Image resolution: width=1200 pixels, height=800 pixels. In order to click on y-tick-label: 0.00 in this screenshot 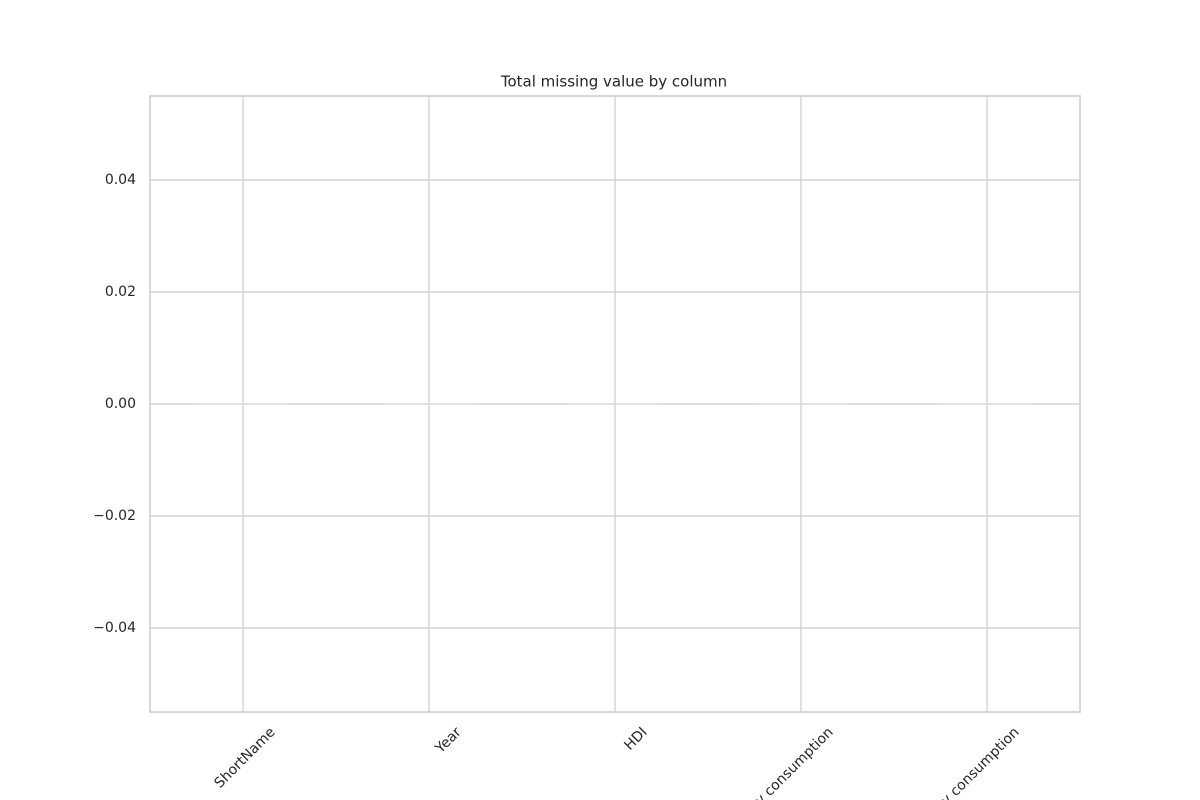, I will do `click(120, 404)`.